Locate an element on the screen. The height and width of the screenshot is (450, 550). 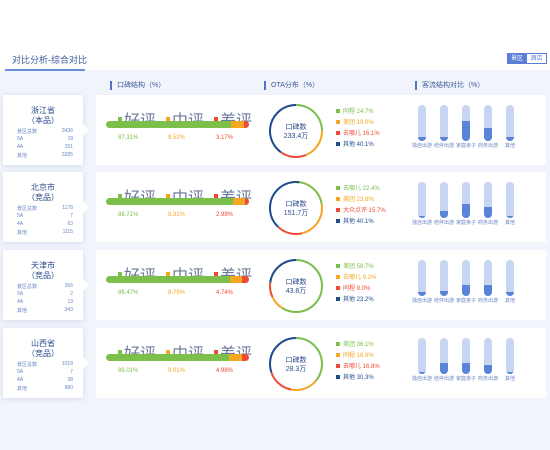
ring-title: 口碑数 is located at coordinates (296, 282).